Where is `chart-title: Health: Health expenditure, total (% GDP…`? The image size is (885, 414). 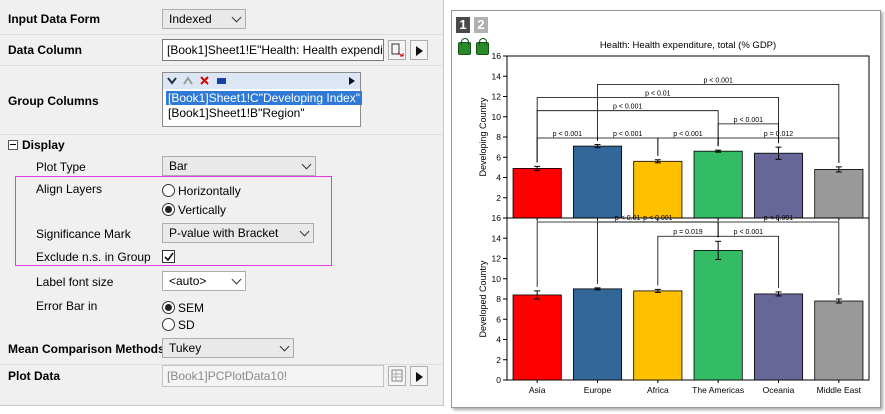 chart-title: Health: Health expenditure, total (% GDP… is located at coordinates (688, 45).